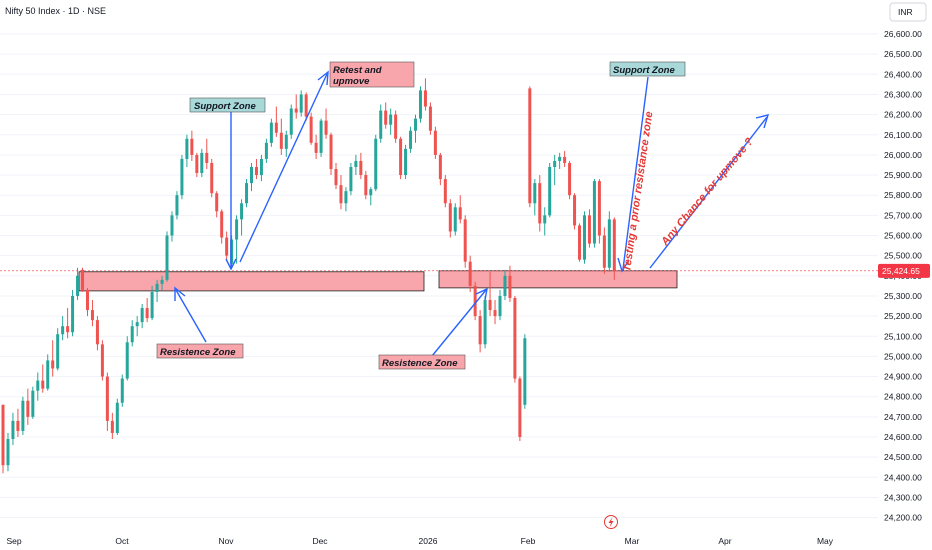  I want to click on currency-badge: INR, so click(908, 12).